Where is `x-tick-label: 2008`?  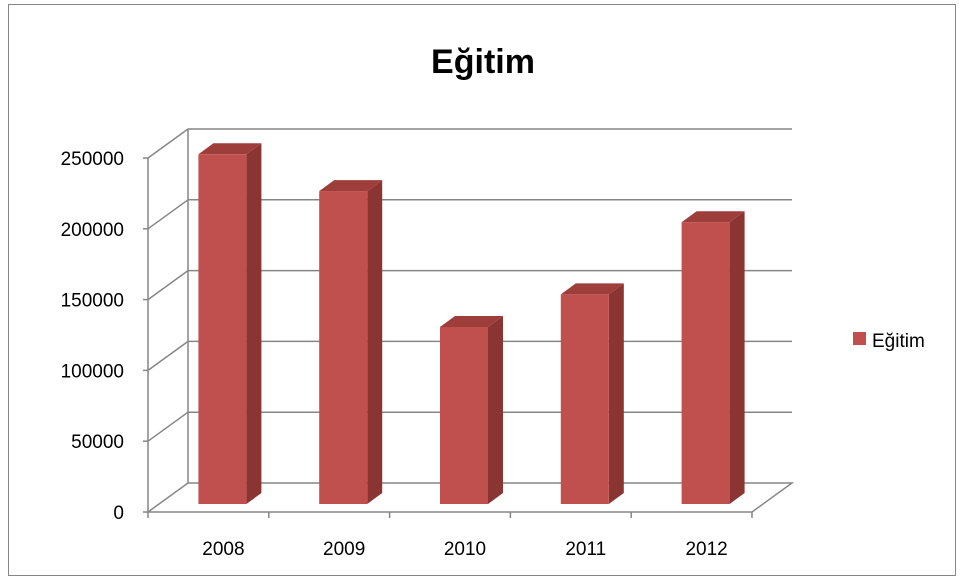
x-tick-label: 2008 is located at coordinates (223, 549).